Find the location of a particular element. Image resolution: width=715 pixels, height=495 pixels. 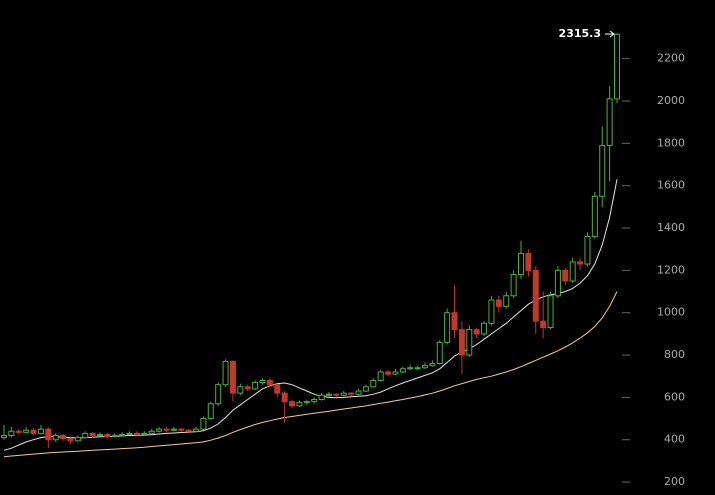

y-tick-label: 1800 is located at coordinates (671, 142).